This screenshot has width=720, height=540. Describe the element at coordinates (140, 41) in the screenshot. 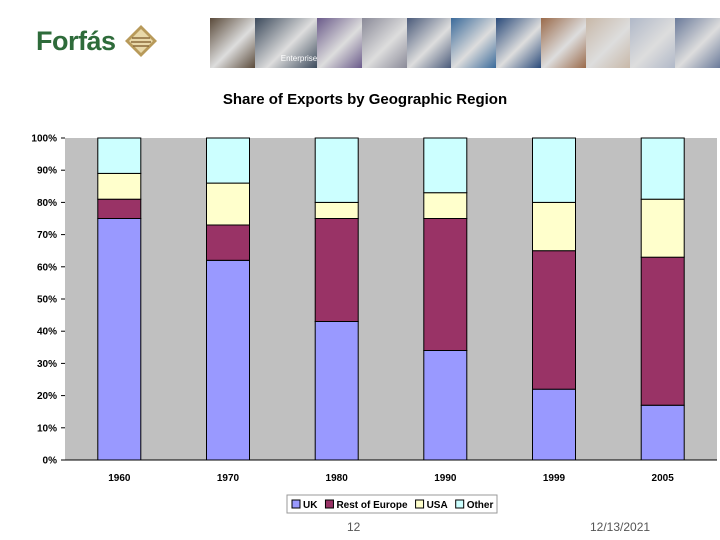

I see `diamond-logo-icon` at that location.